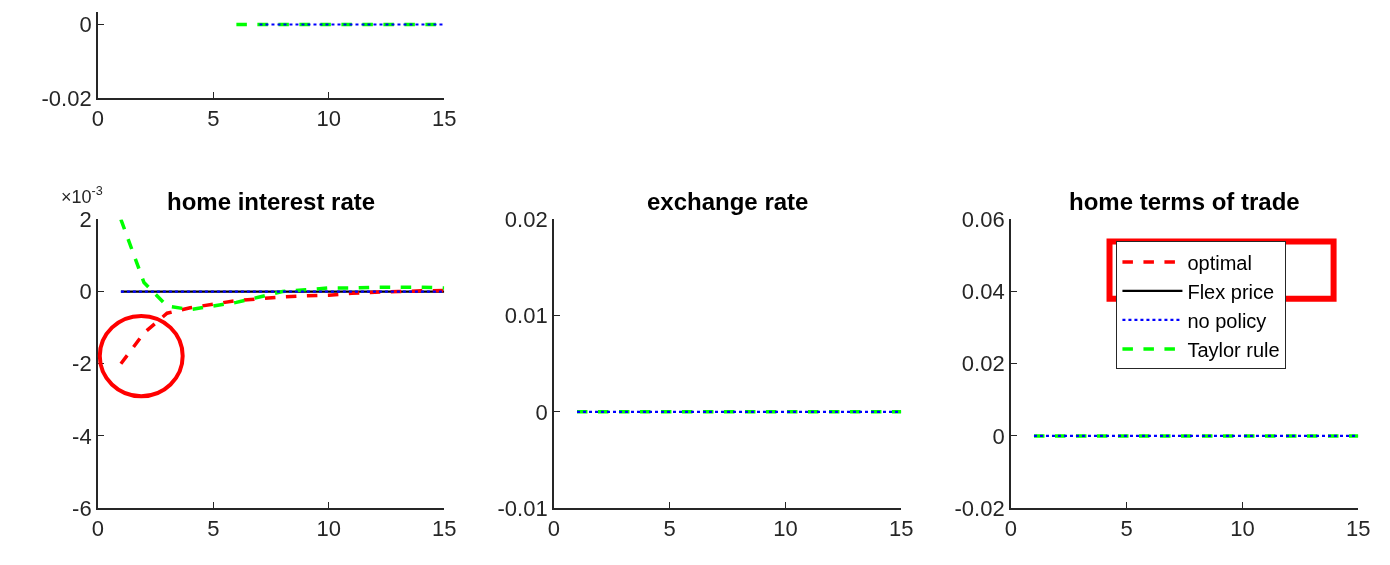  Describe the element at coordinates (1227, 320) in the screenshot. I see `legend-label: no policy` at that location.